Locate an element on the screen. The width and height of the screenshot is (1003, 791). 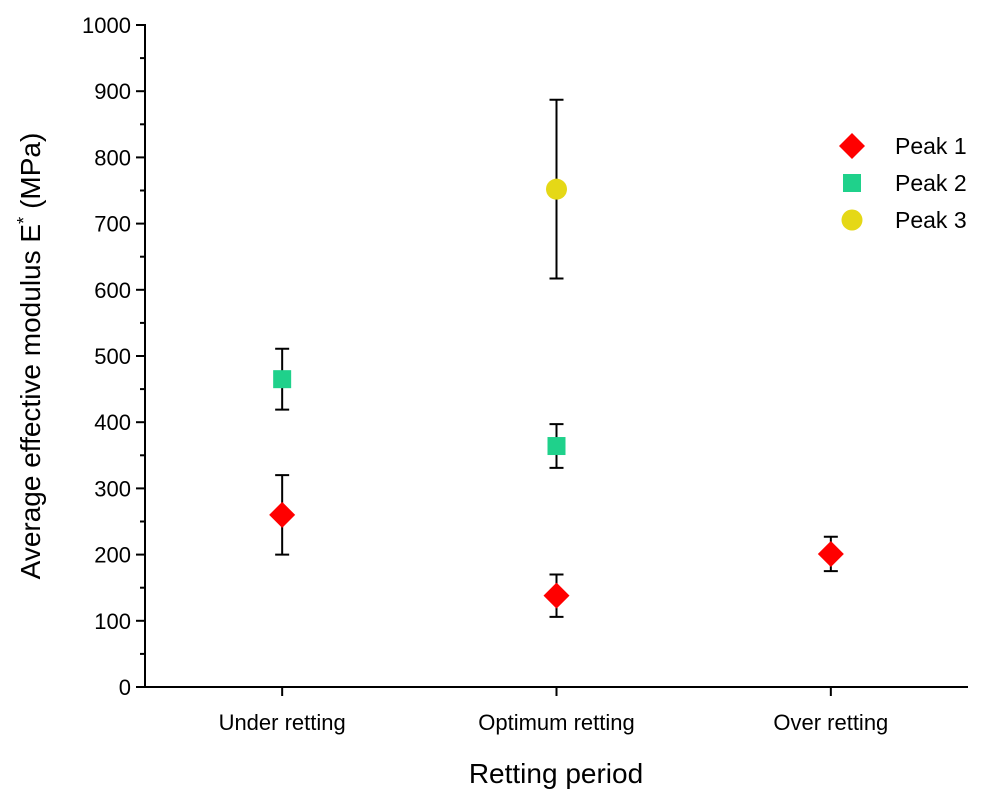
y-tick-label: 0 is located at coordinates (125, 687).